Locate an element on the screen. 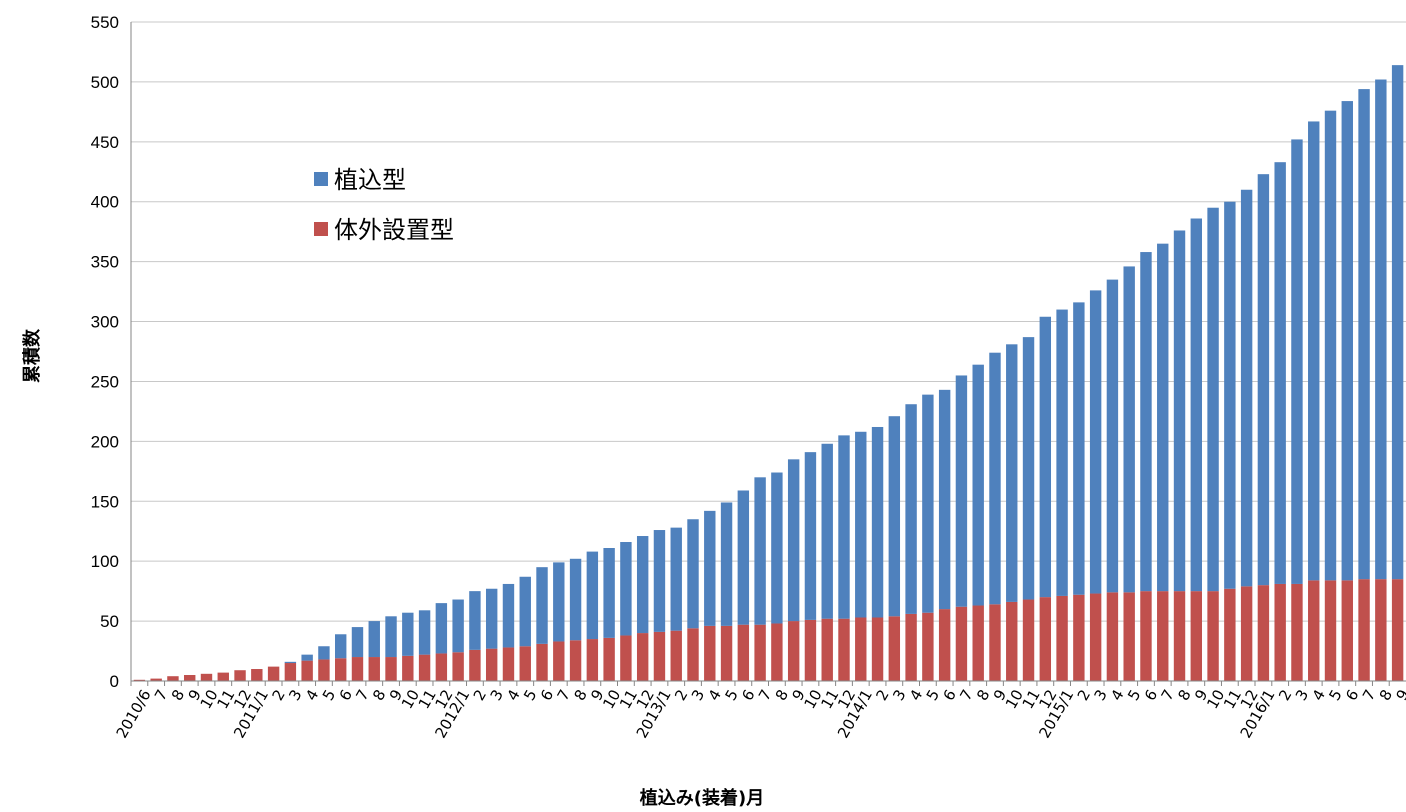  x-tick-label: 2010/6 is located at coordinates (134, 714).